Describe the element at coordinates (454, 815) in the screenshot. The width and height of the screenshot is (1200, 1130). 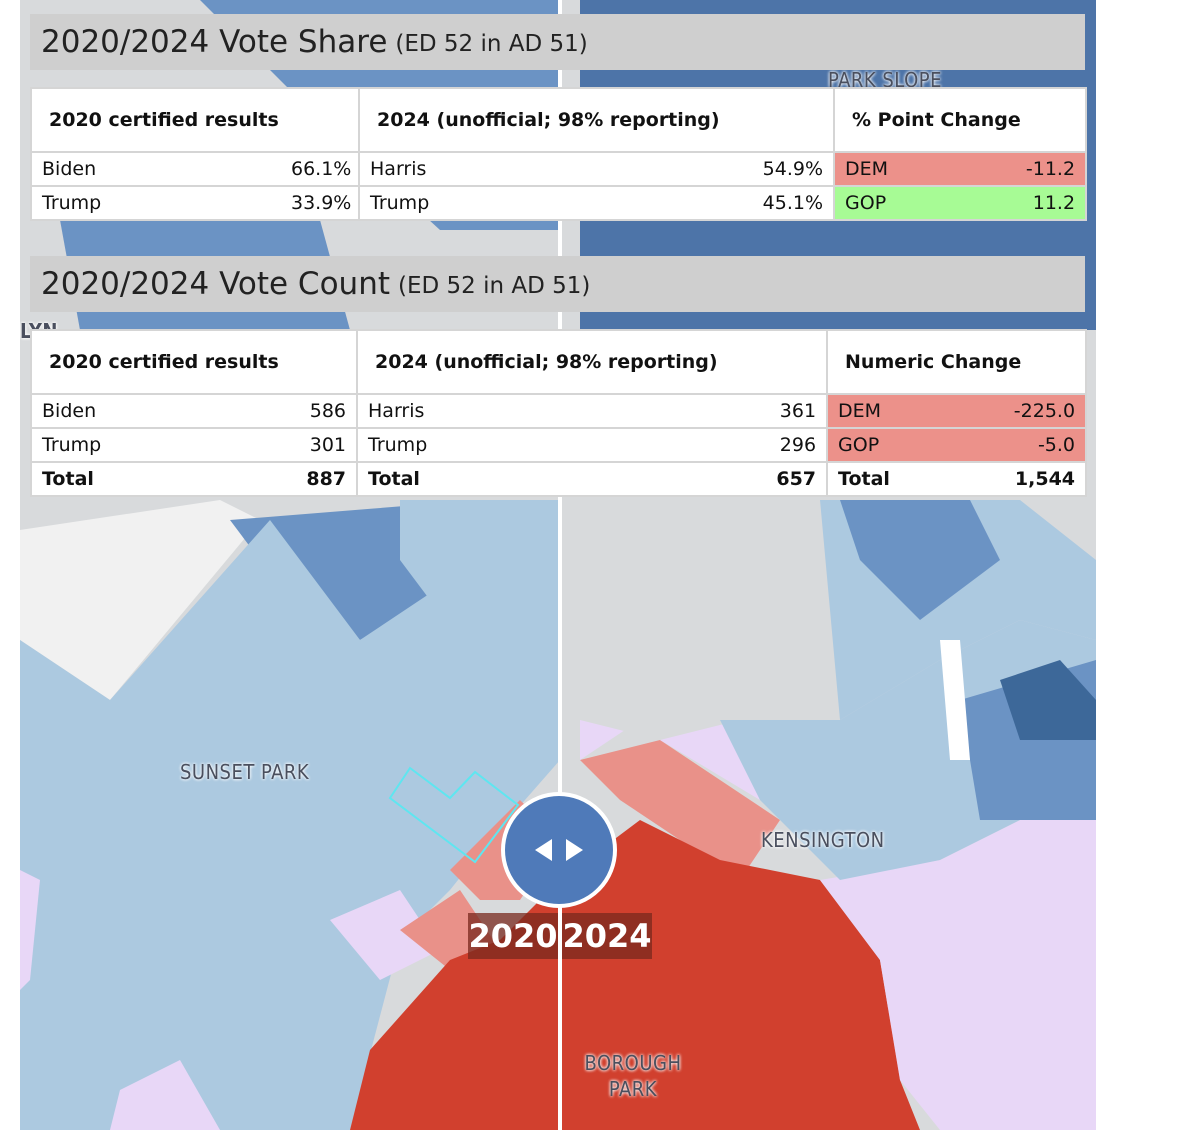
I see `selected-precinct-outline` at that location.